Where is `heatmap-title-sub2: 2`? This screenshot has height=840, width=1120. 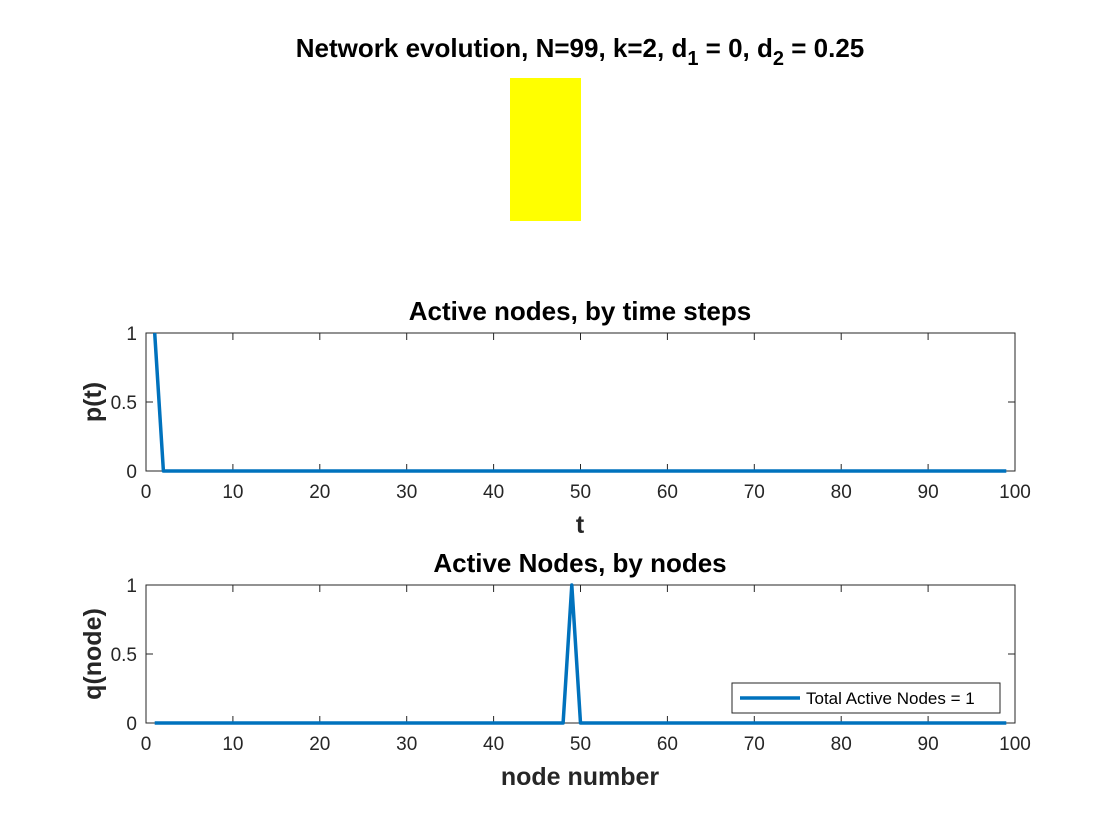
heatmap-title-sub2: 2 is located at coordinates (778, 59).